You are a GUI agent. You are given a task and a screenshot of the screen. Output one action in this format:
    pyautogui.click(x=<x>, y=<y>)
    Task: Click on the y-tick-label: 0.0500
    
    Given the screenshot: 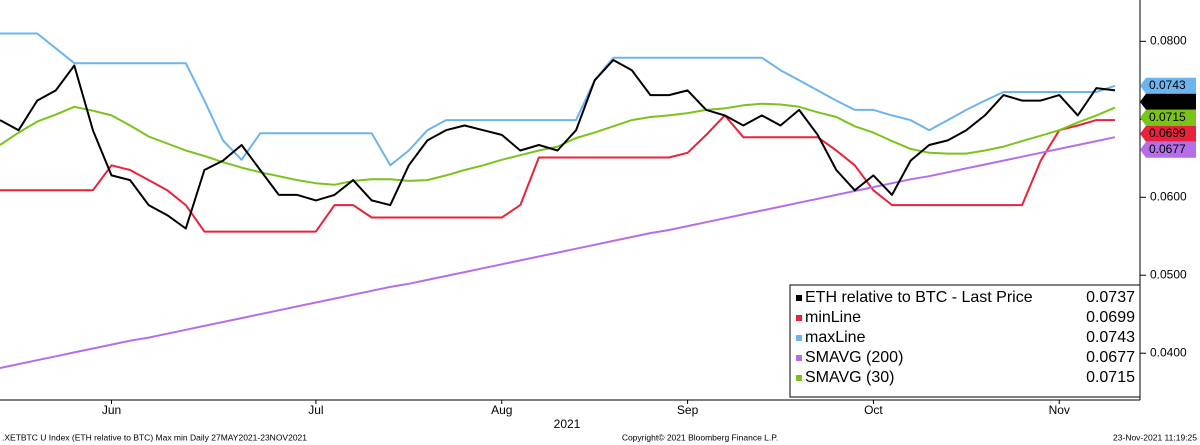 What is the action you would take?
    pyautogui.click(x=1168, y=274)
    